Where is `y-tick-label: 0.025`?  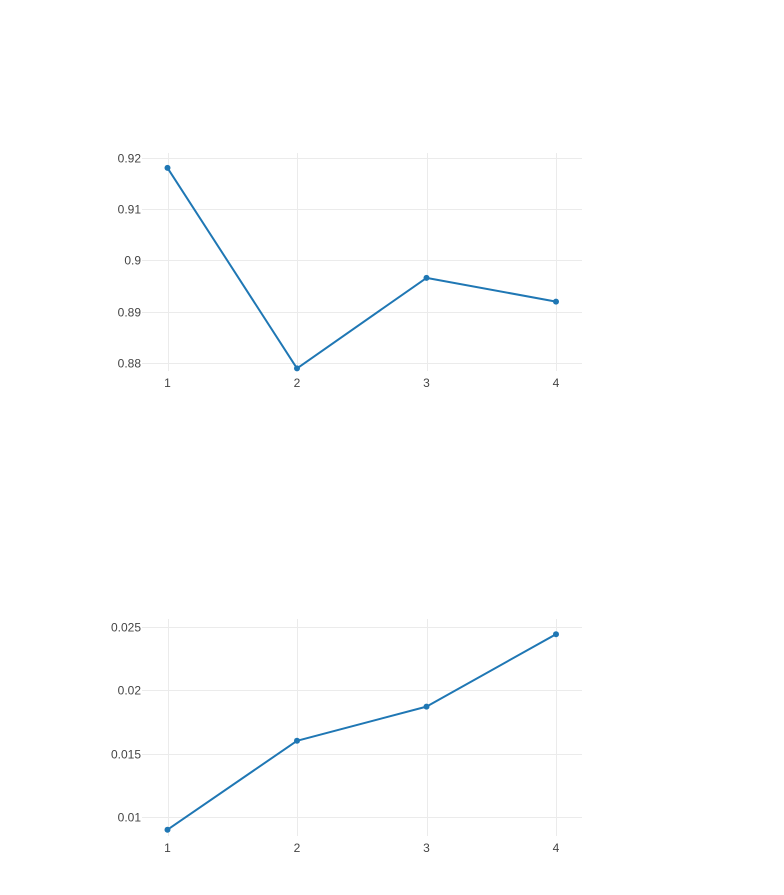
y-tick-label: 0.025 is located at coordinates (126, 628).